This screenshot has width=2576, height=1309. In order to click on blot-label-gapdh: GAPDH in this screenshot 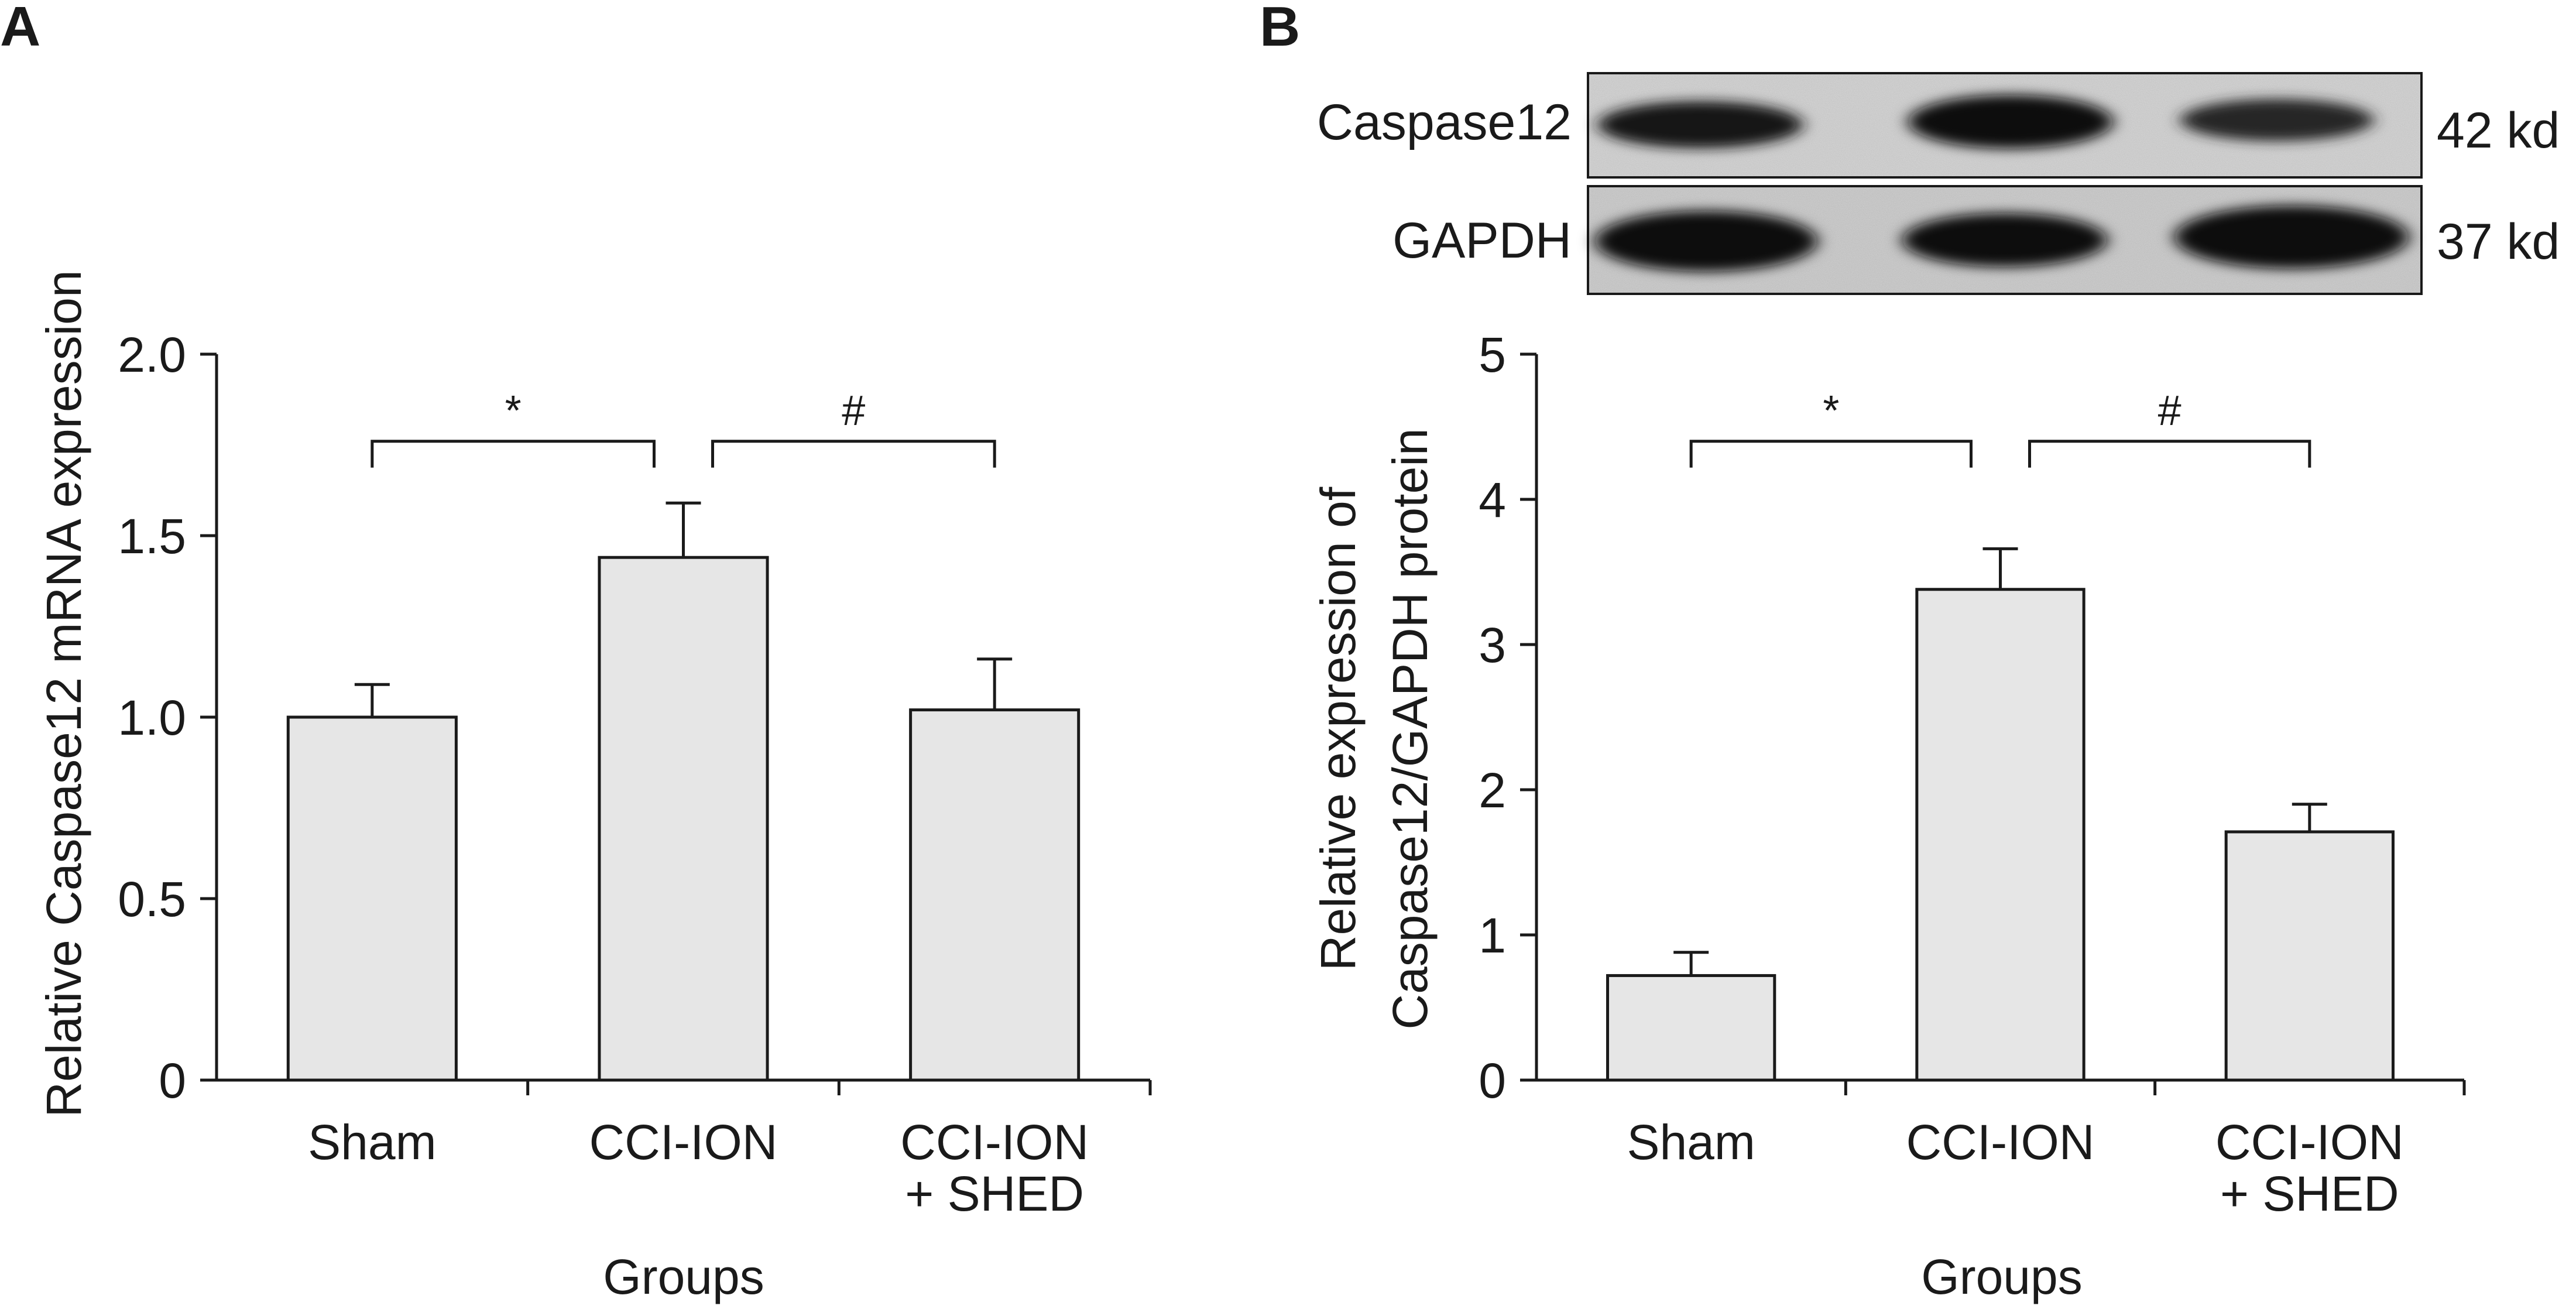, I will do `click(1482, 241)`.